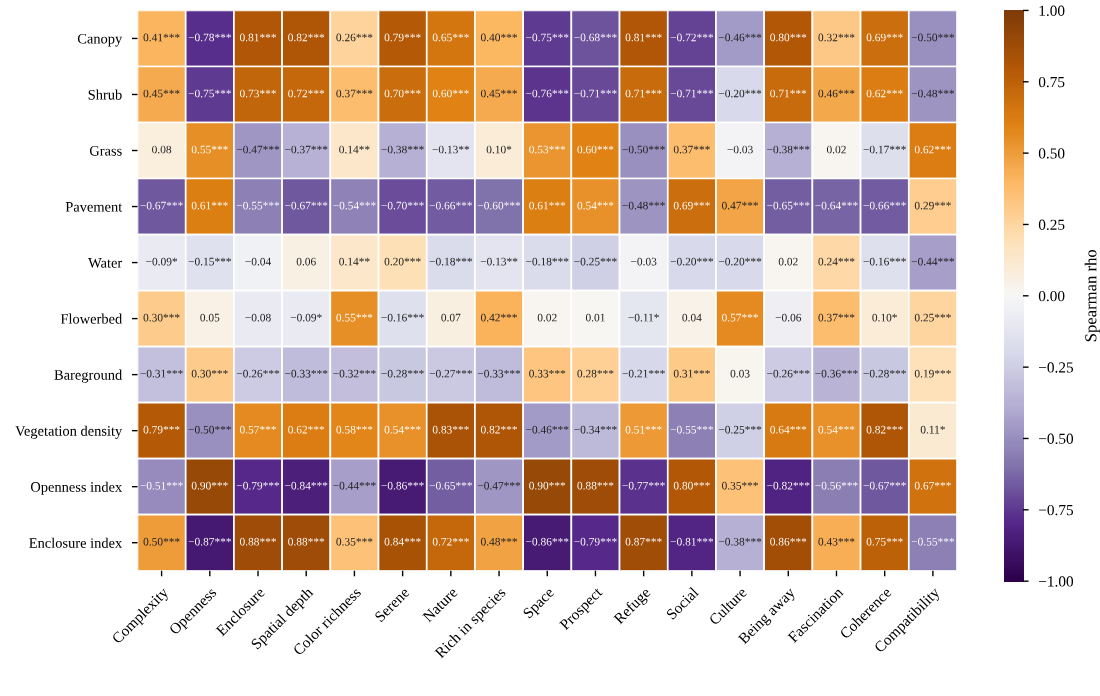 The height and width of the screenshot is (696, 1100). What do you see at coordinates (1092, 295) in the screenshot?
I see `color-bar-title: Spearman rho` at bounding box center [1092, 295].